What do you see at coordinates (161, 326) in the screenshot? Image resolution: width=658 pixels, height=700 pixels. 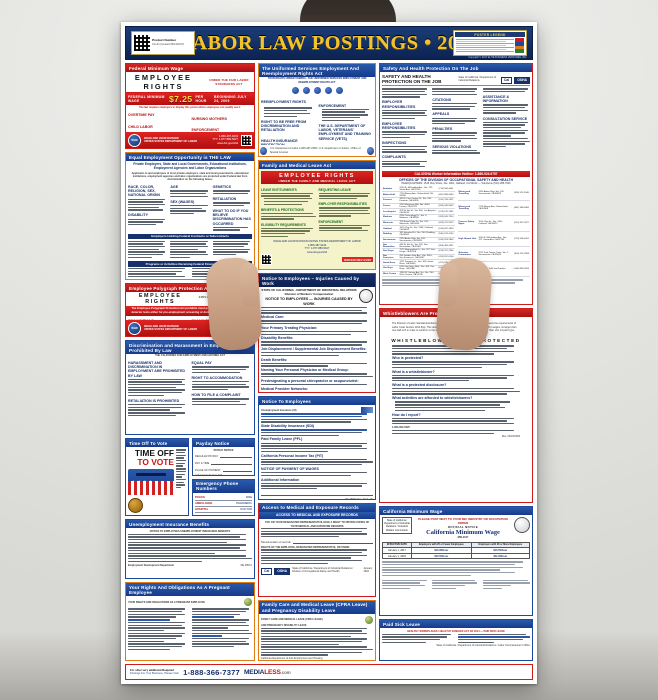 I see `poly-agency: WAGE AND HOUR DIVISION` at bounding box center [161, 326].